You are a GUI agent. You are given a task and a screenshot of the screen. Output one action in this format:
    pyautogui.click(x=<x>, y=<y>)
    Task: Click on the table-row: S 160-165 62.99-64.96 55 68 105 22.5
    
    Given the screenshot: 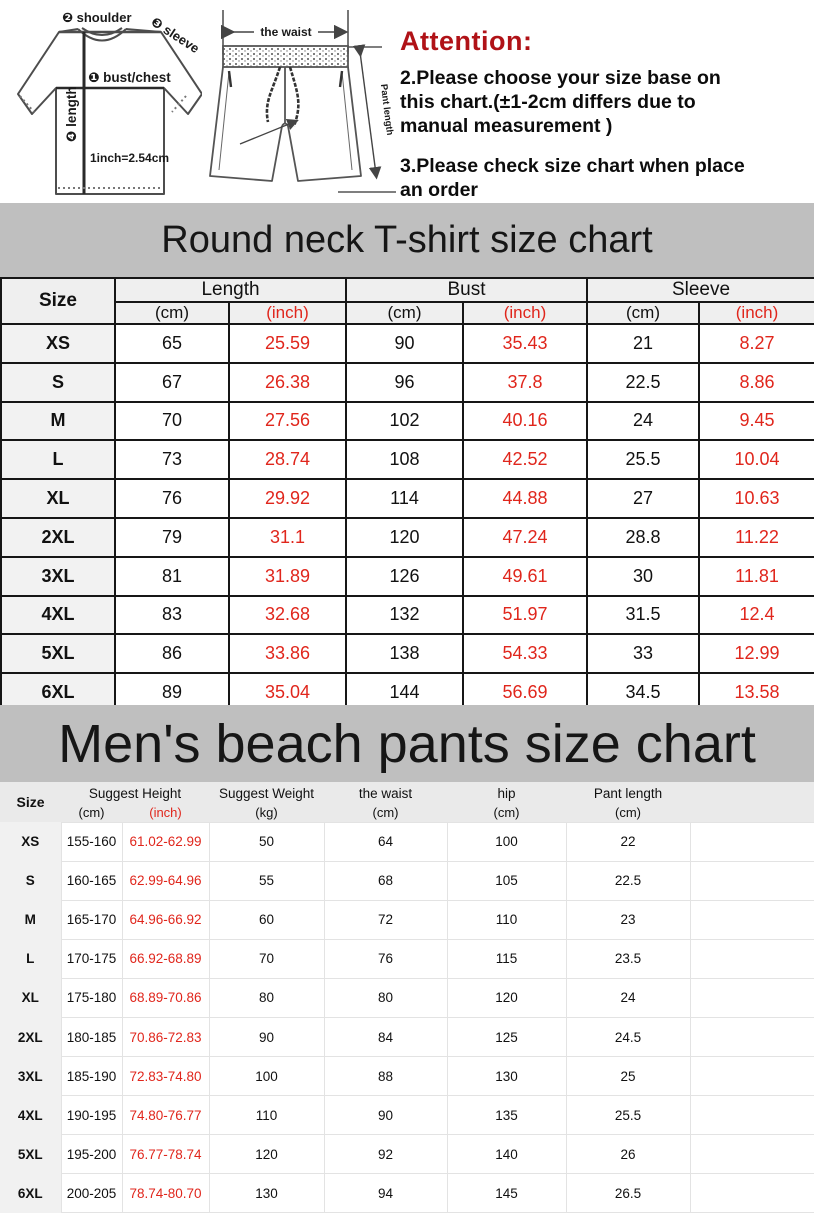 What is the action you would take?
    pyautogui.click(x=407, y=880)
    